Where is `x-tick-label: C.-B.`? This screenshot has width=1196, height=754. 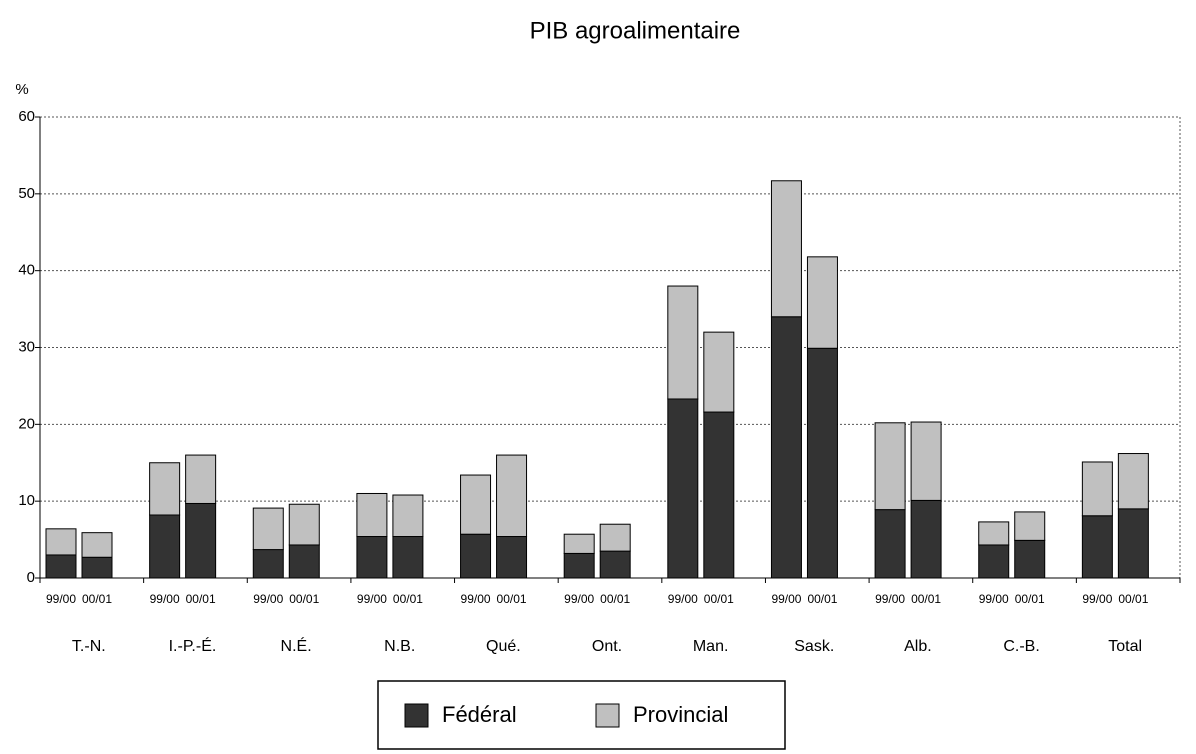
x-tick-label: C.-B. is located at coordinates (1021, 646).